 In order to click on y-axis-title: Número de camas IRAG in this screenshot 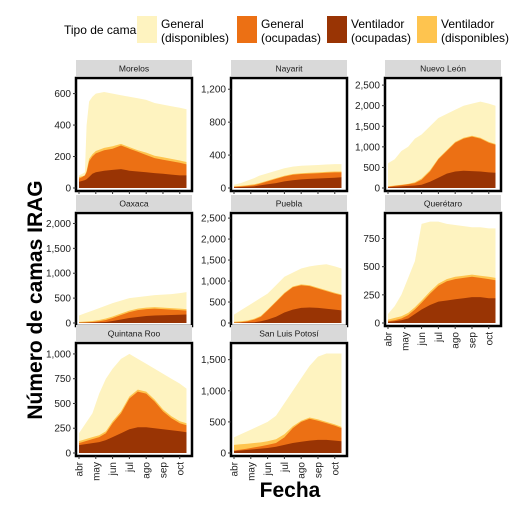, I will do `click(35, 299)`.